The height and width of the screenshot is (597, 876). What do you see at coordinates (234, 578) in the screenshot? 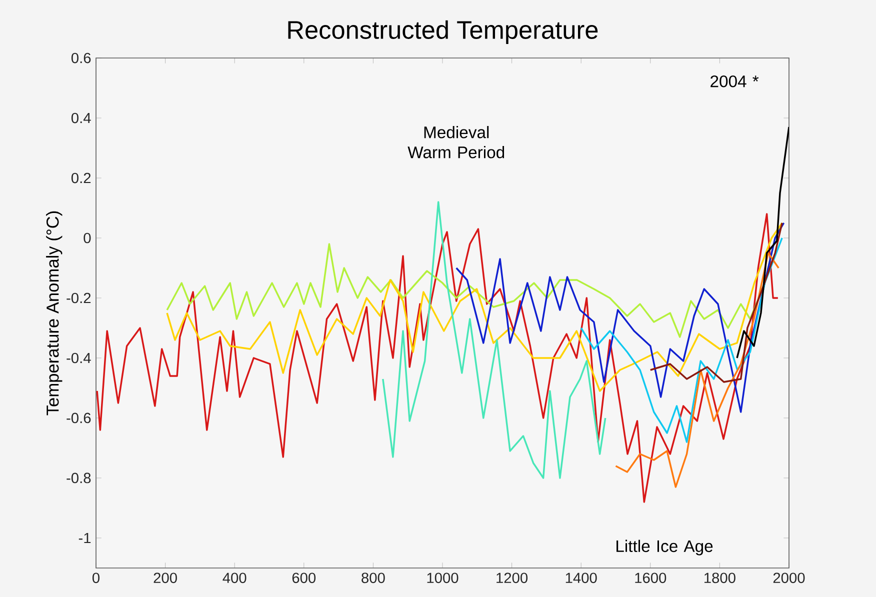
I see `x-tick-label: 400` at bounding box center [234, 578].